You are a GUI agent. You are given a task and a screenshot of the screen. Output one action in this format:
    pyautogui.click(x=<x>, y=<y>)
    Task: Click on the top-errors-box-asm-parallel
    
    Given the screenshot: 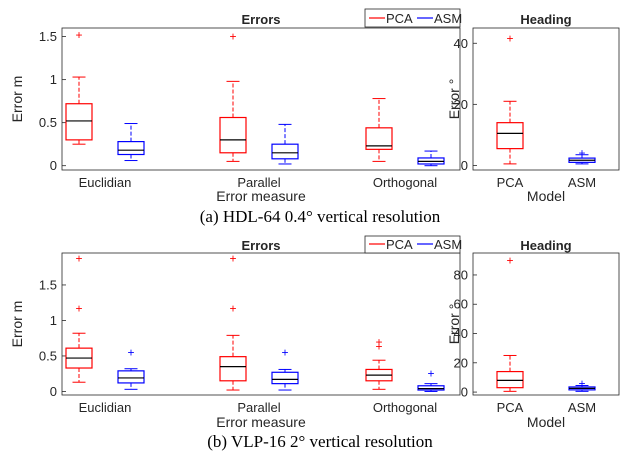 What is the action you would take?
    pyautogui.click(x=285, y=144)
    